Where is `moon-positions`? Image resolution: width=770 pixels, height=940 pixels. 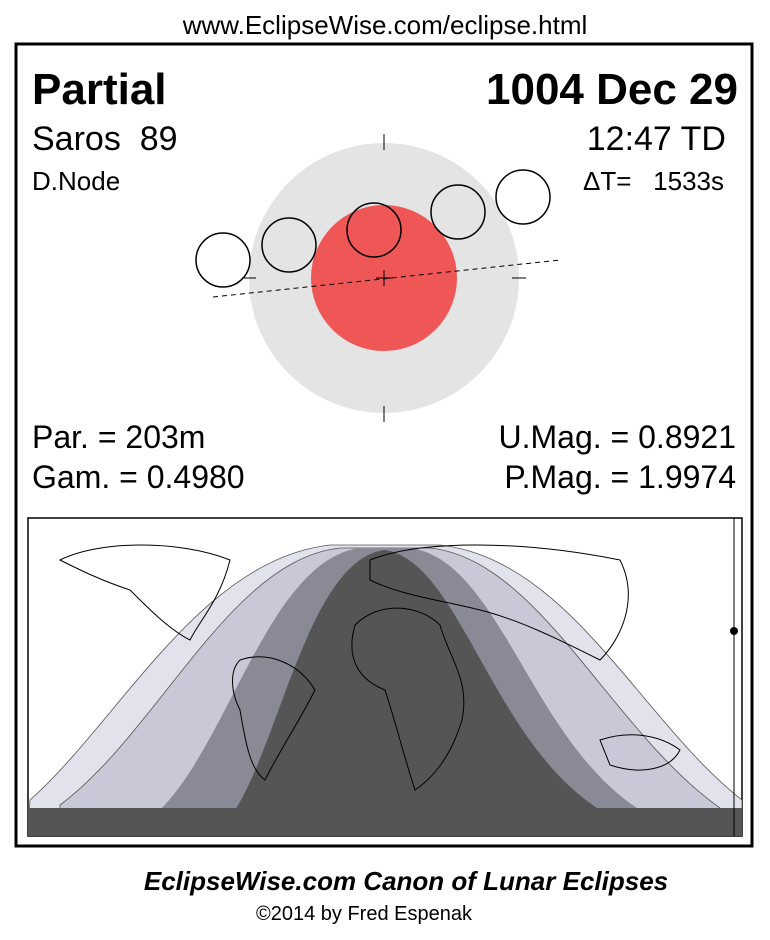
moon-positions is located at coordinates (373, 228).